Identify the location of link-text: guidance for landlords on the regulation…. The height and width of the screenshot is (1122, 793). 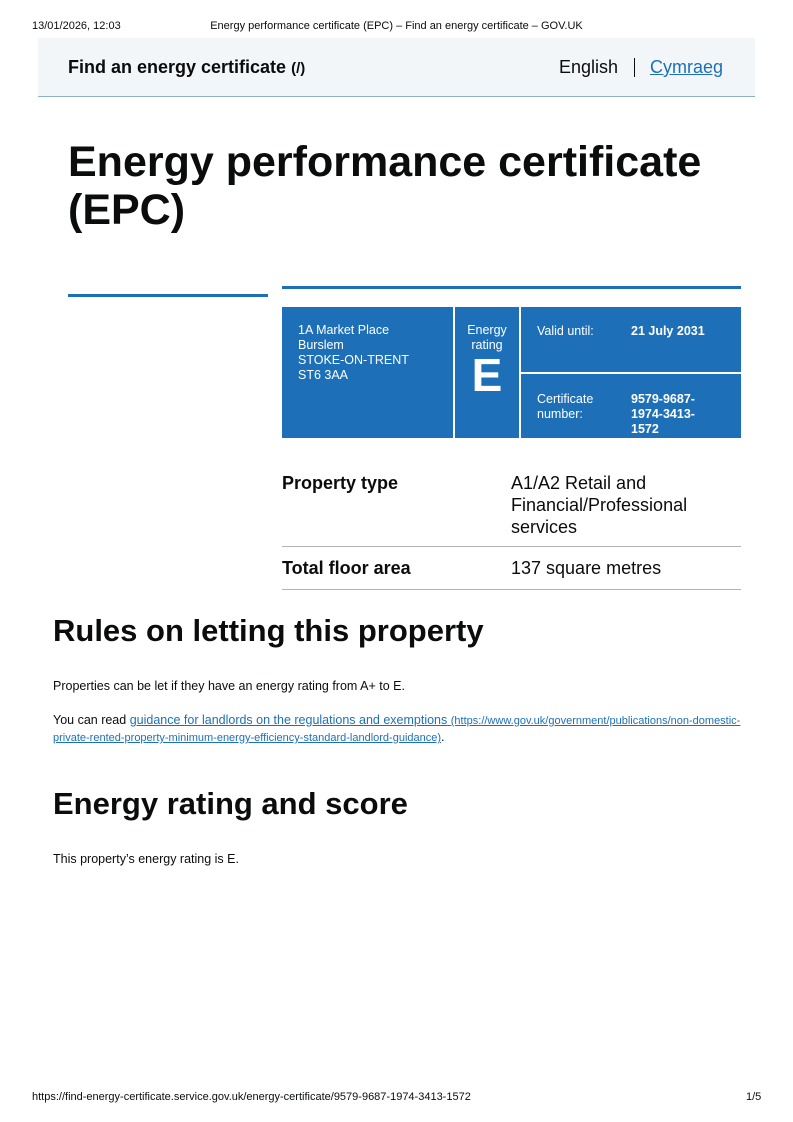
(288, 720).